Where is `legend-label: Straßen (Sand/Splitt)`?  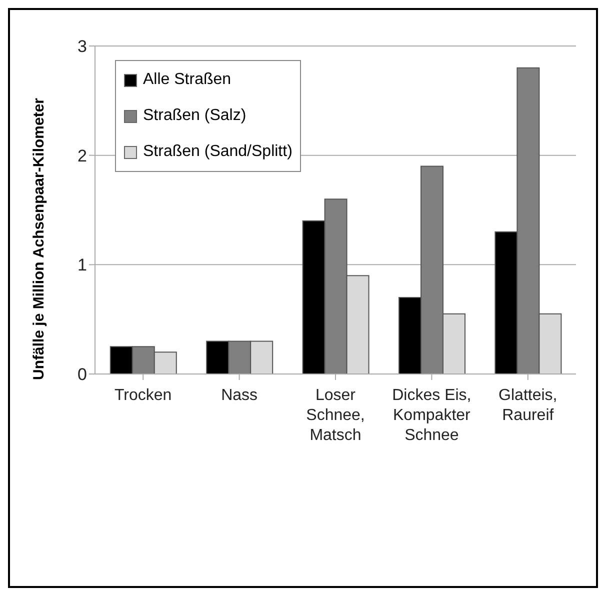 legend-label: Straßen (Sand/Splitt) is located at coordinates (217, 152).